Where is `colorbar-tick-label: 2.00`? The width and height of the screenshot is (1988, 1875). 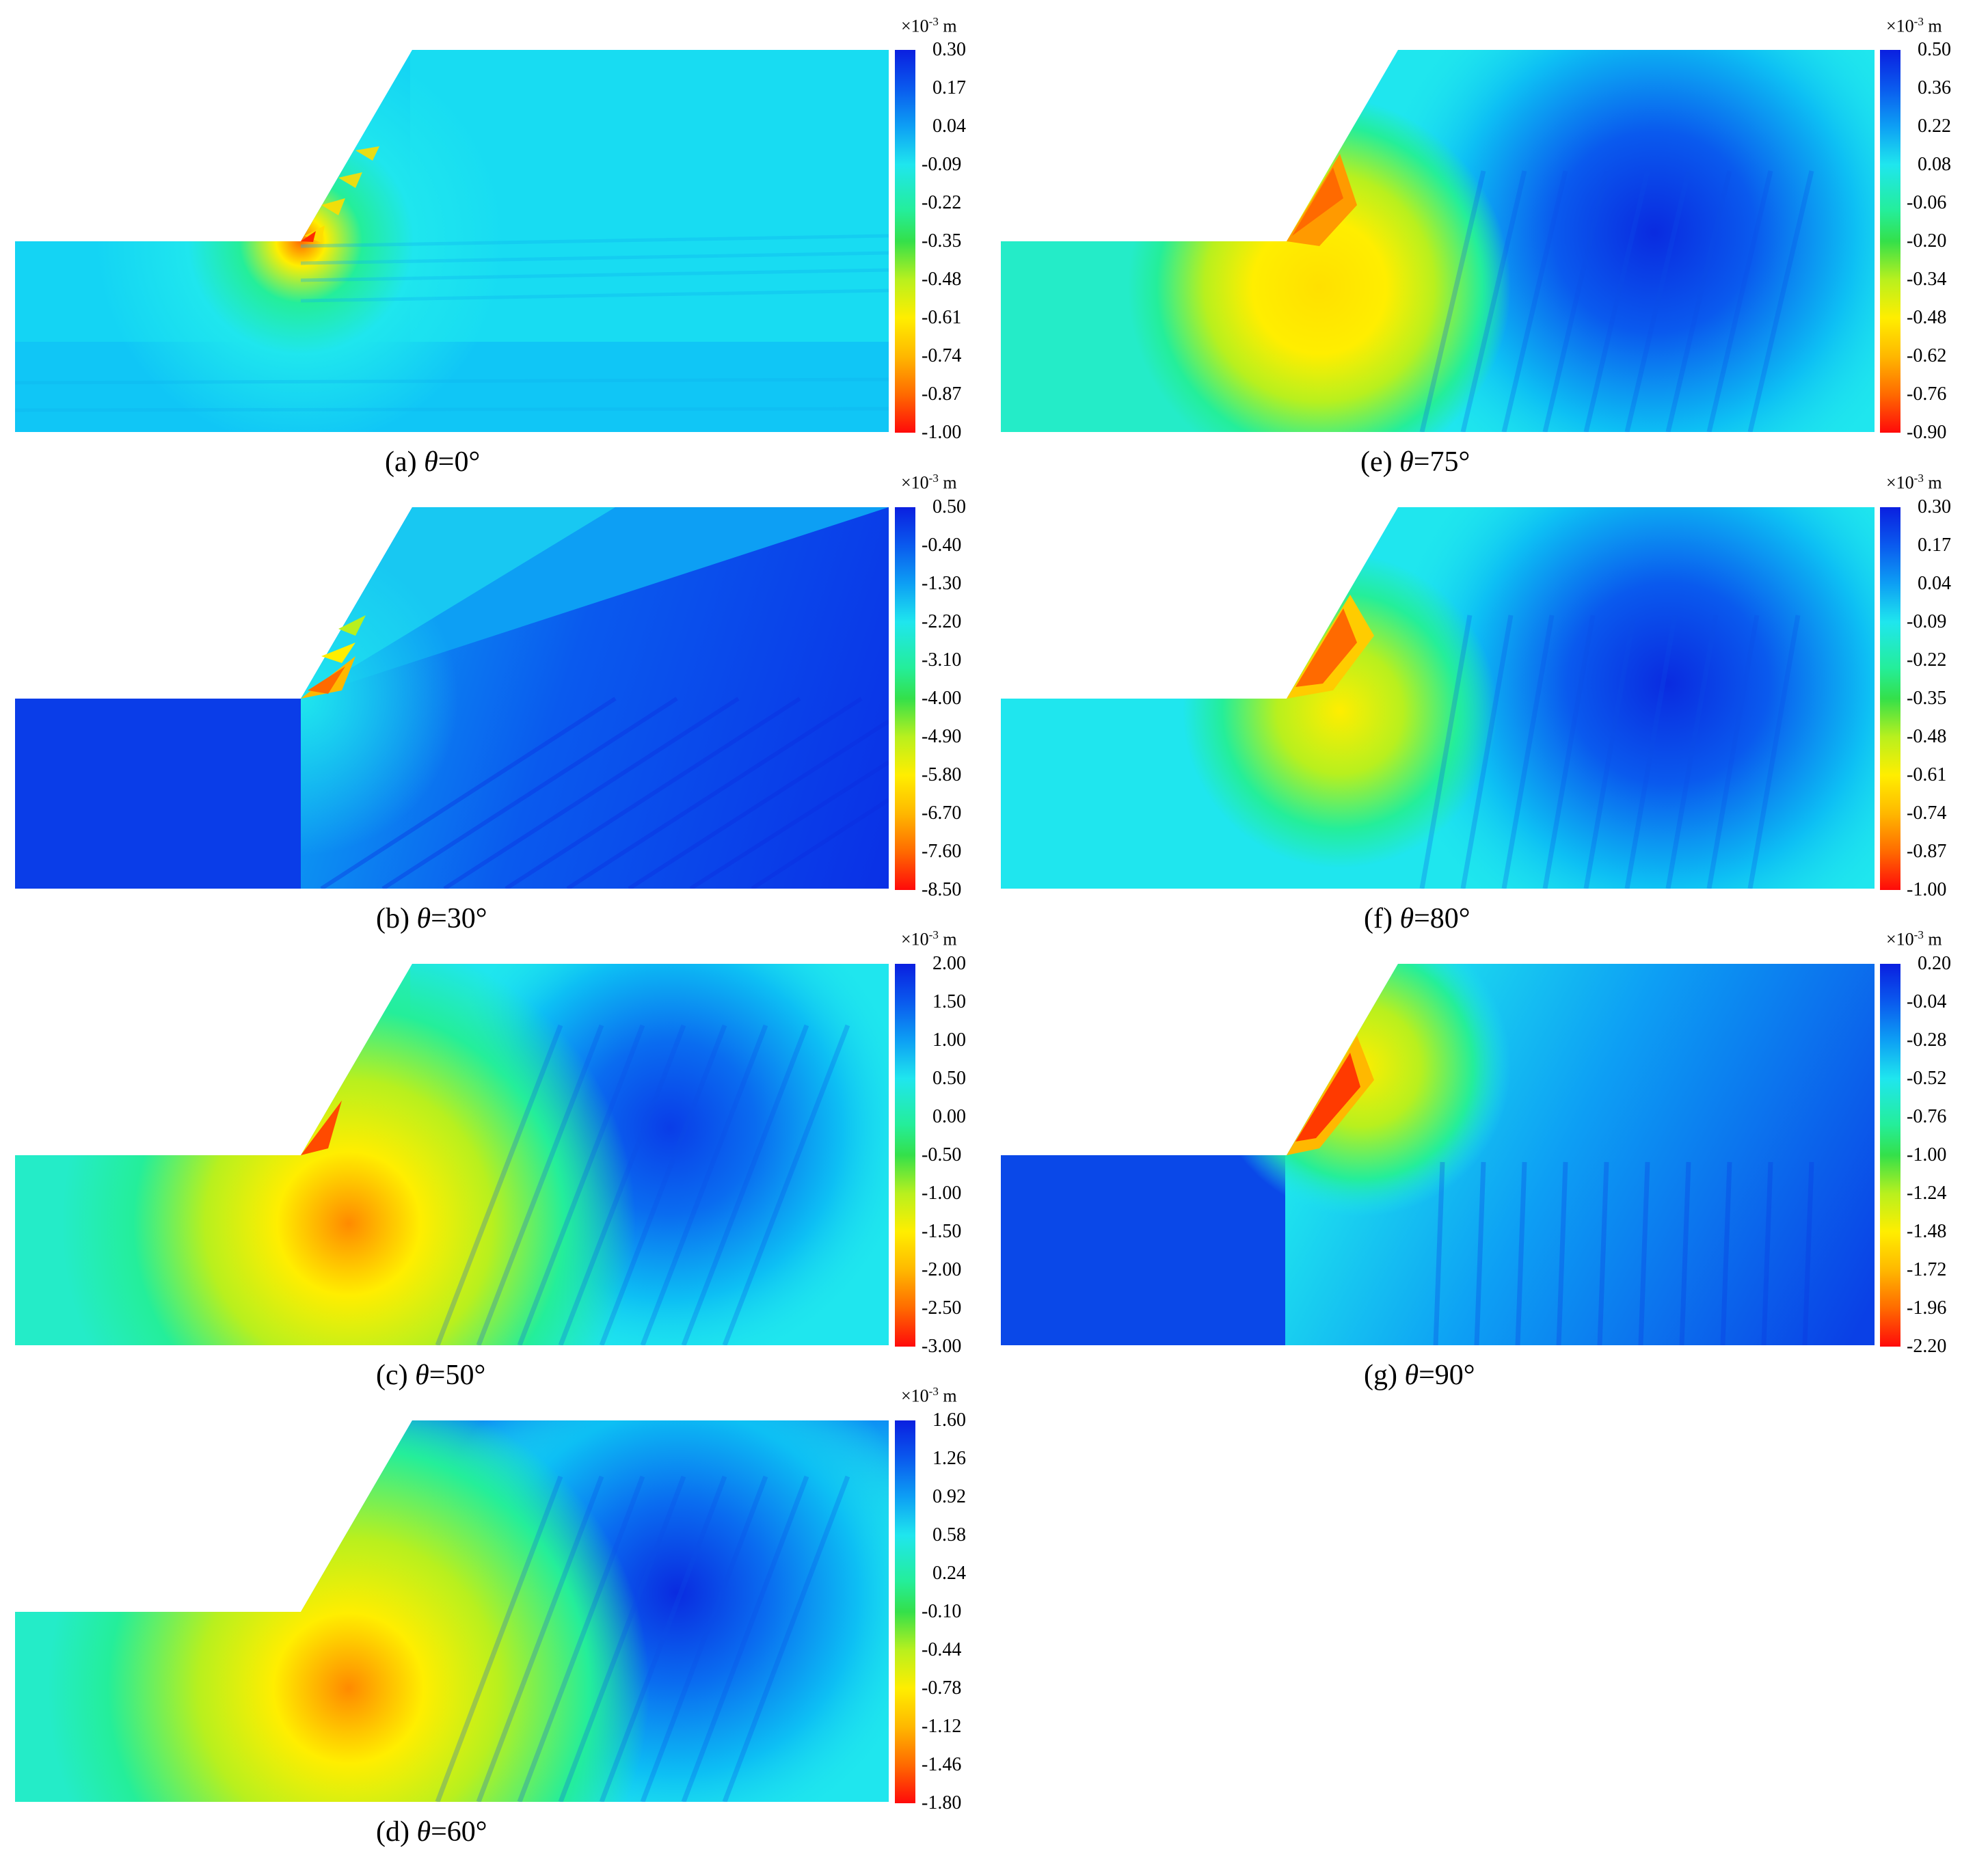 colorbar-tick-label: 2.00 is located at coordinates (949, 963).